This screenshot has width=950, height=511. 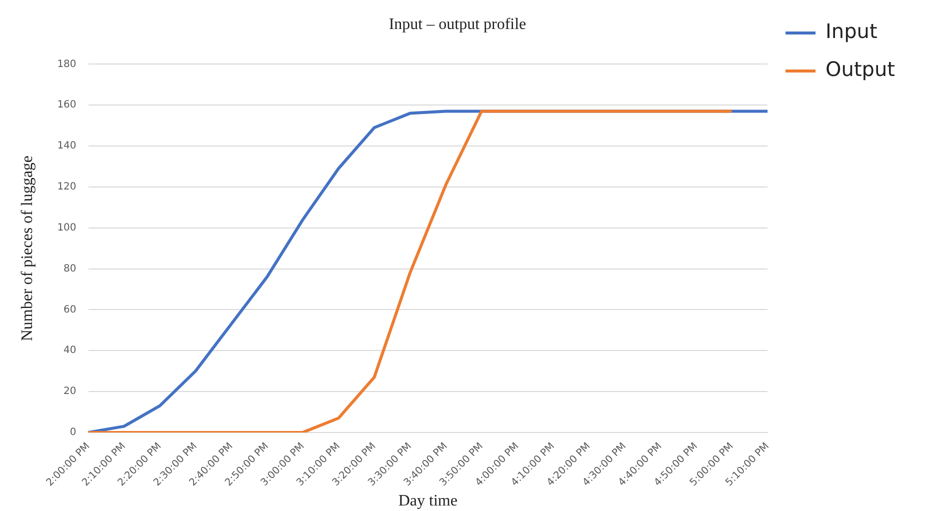 What do you see at coordinates (852, 31) in the screenshot?
I see `legend-label: Input` at bounding box center [852, 31].